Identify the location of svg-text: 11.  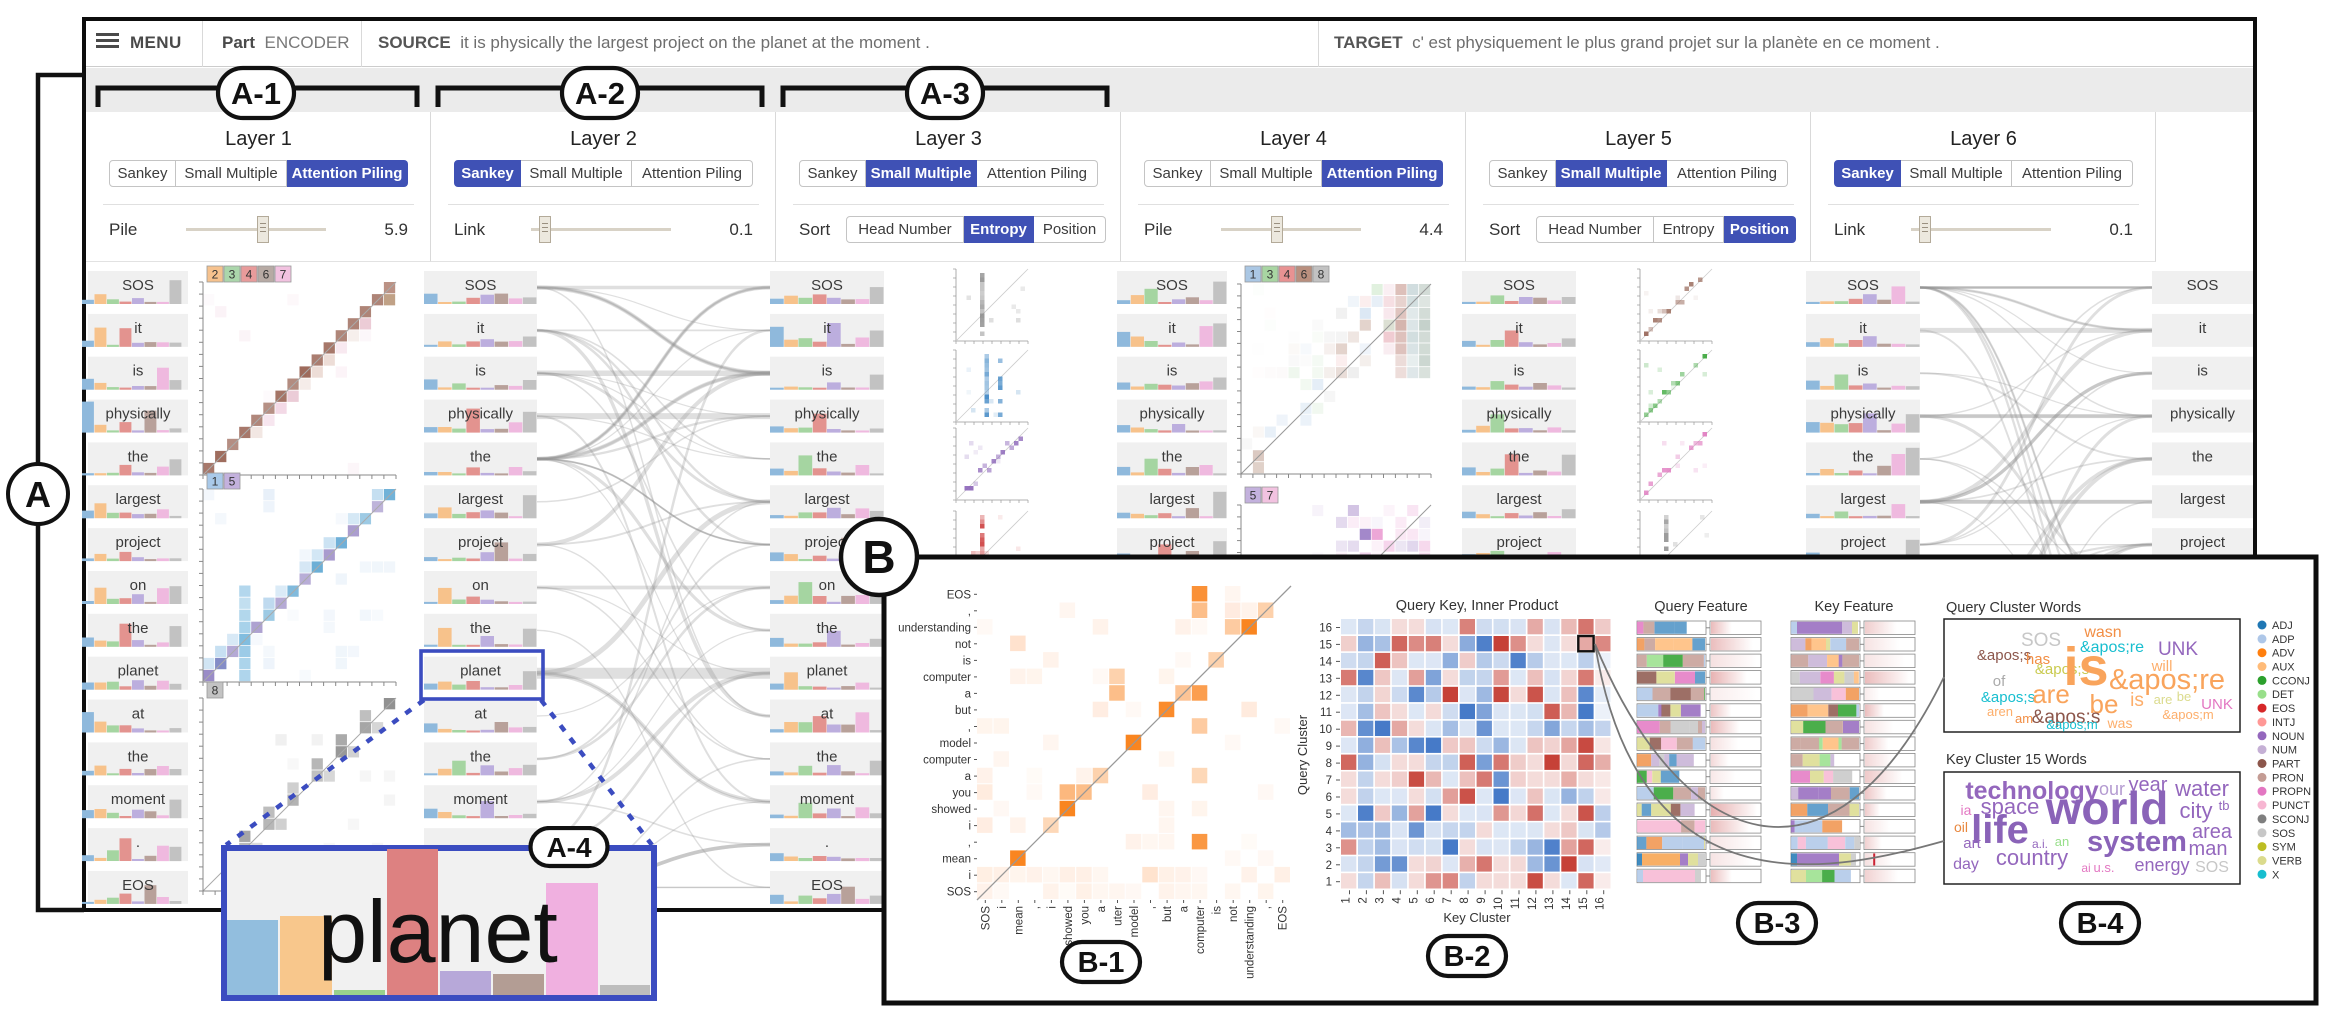
(1326, 713).